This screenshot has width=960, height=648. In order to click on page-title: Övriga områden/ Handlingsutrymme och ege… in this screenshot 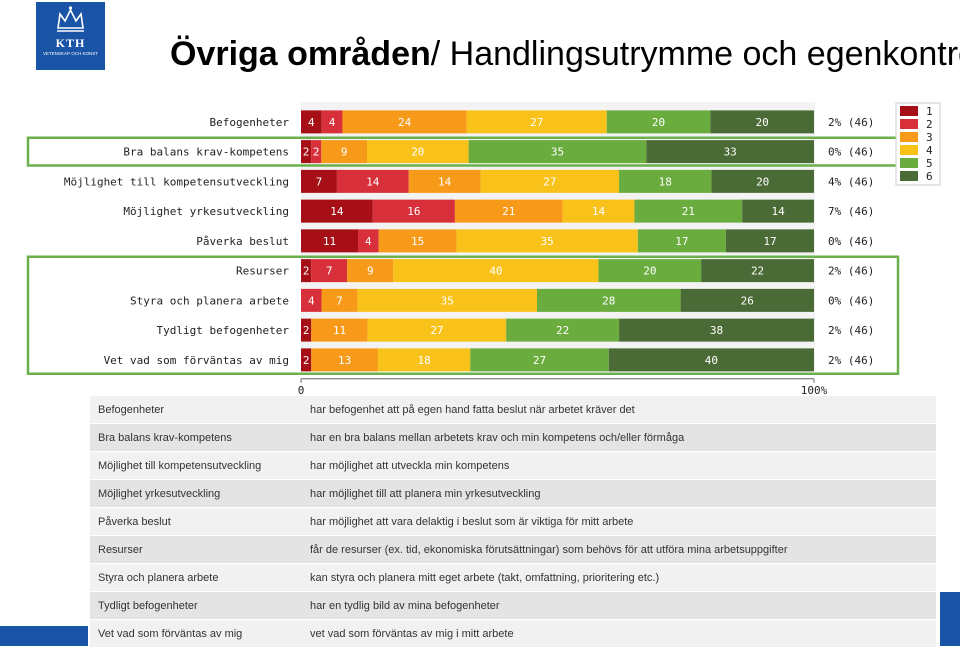, I will do `click(565, 54)`.